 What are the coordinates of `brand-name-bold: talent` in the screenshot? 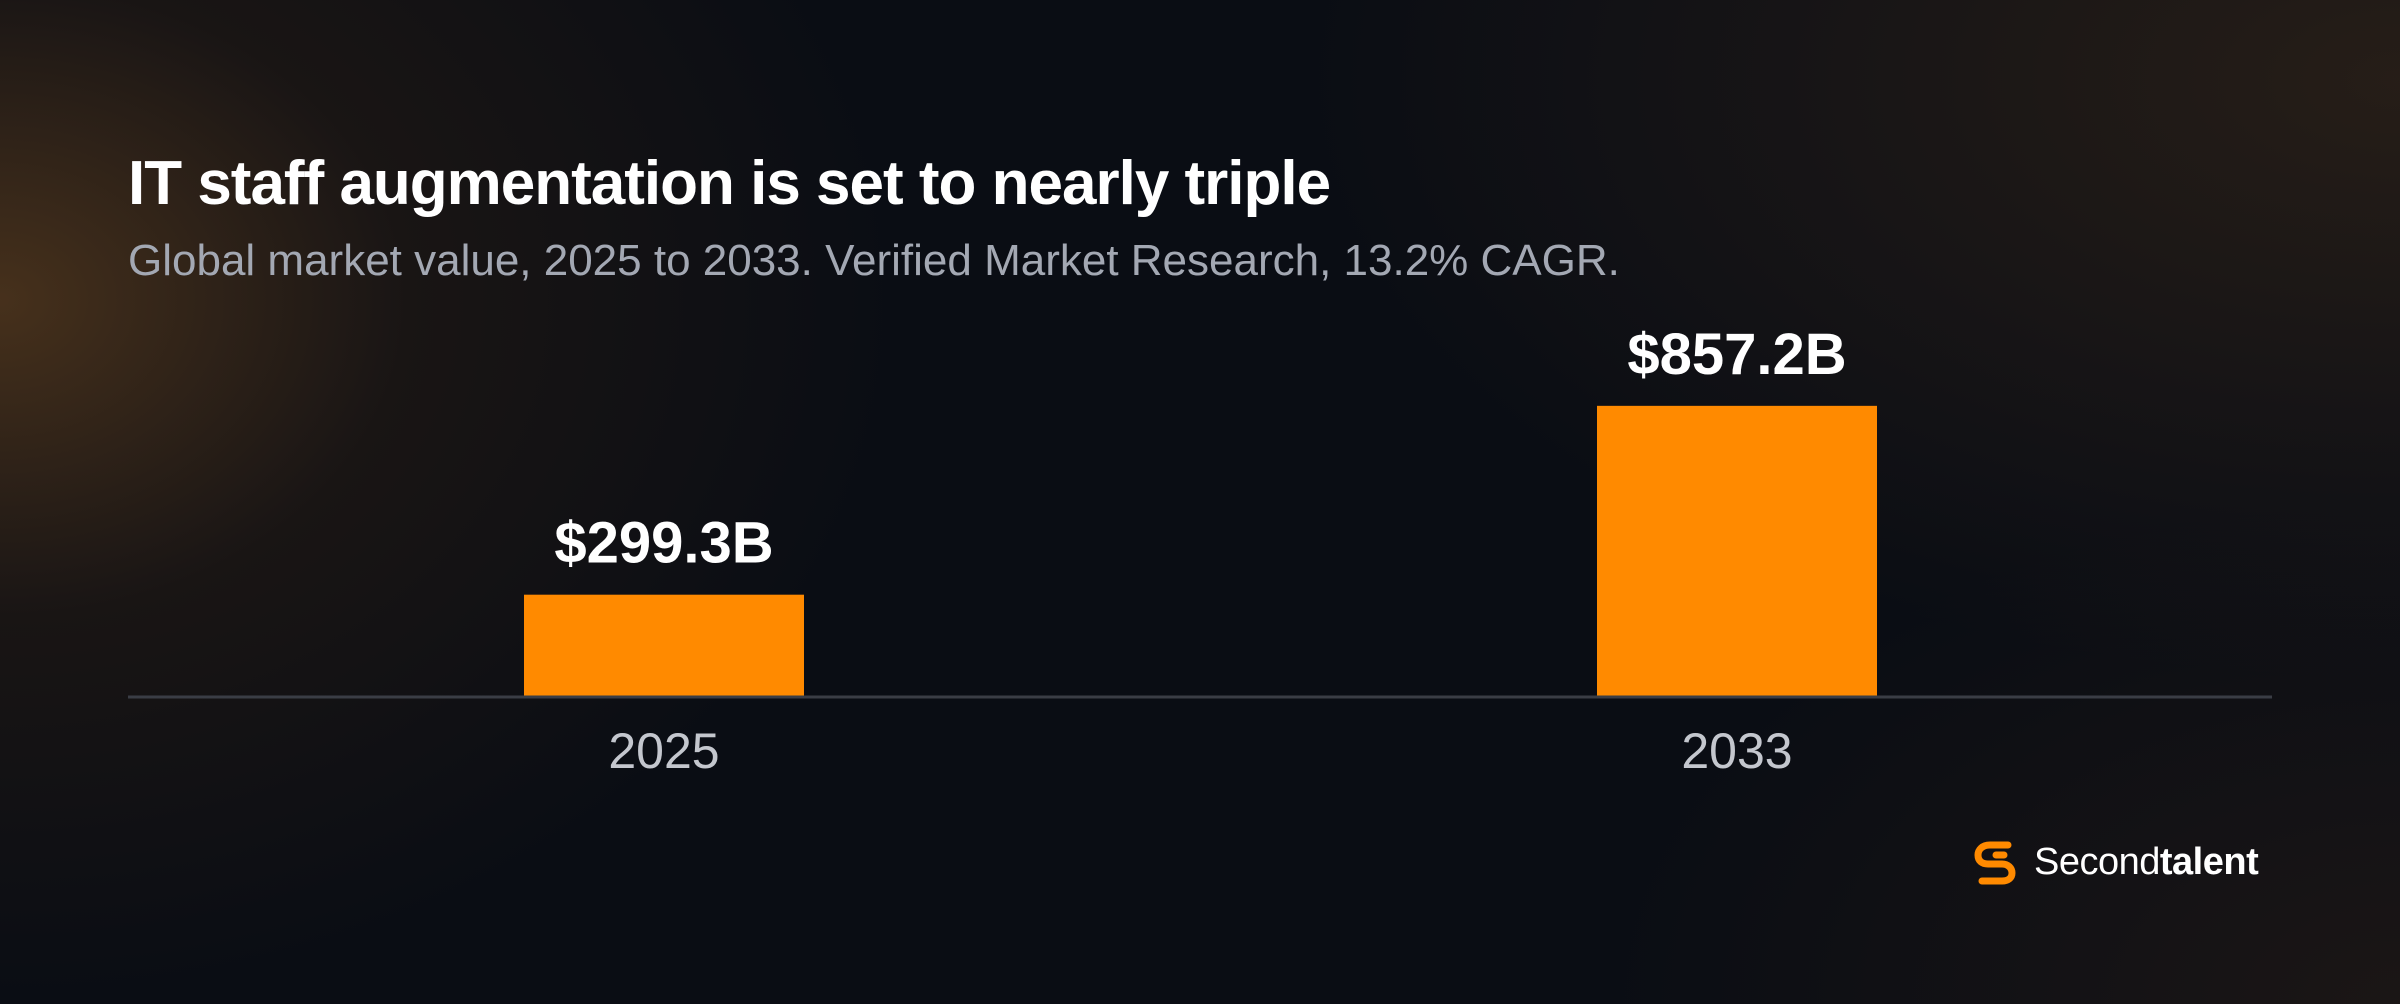 It's located at (2209, 861).